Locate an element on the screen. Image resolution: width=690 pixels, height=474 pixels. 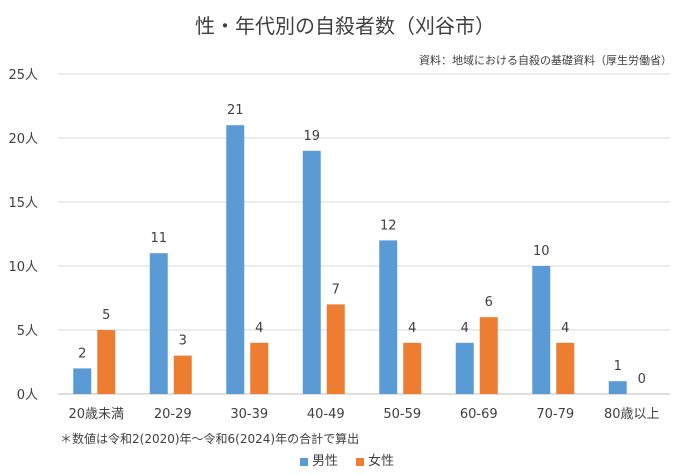
data-label: 12 is located at coordinates (388, 225).